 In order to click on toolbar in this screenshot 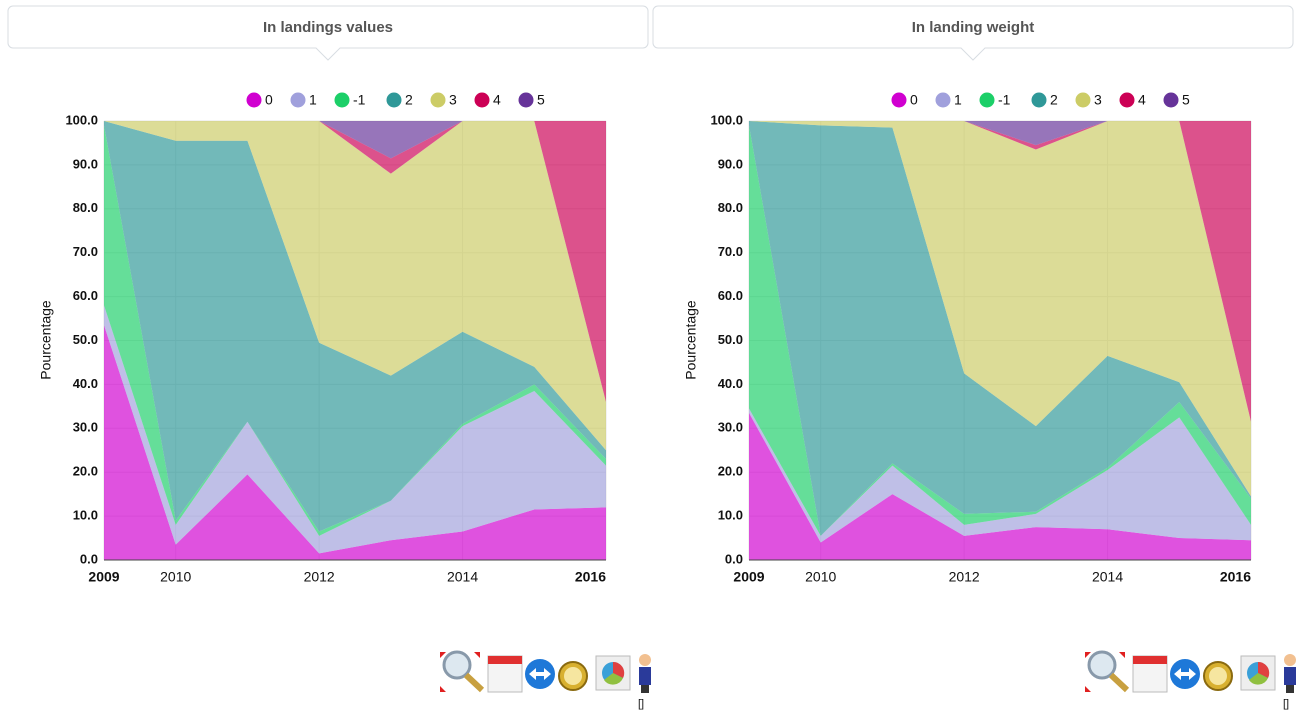, I will do `click(545, 671)`.